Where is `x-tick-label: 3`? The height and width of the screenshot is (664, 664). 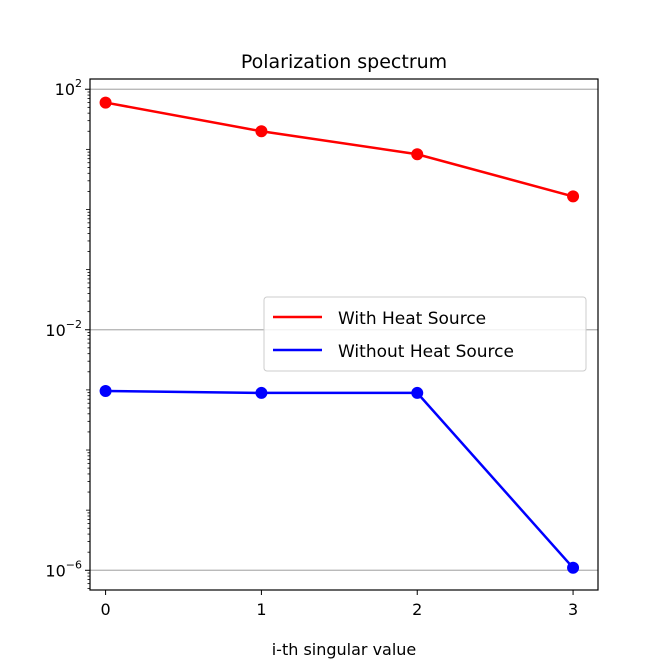 x-tick-label: 3 is located at coordinates (573, 609).